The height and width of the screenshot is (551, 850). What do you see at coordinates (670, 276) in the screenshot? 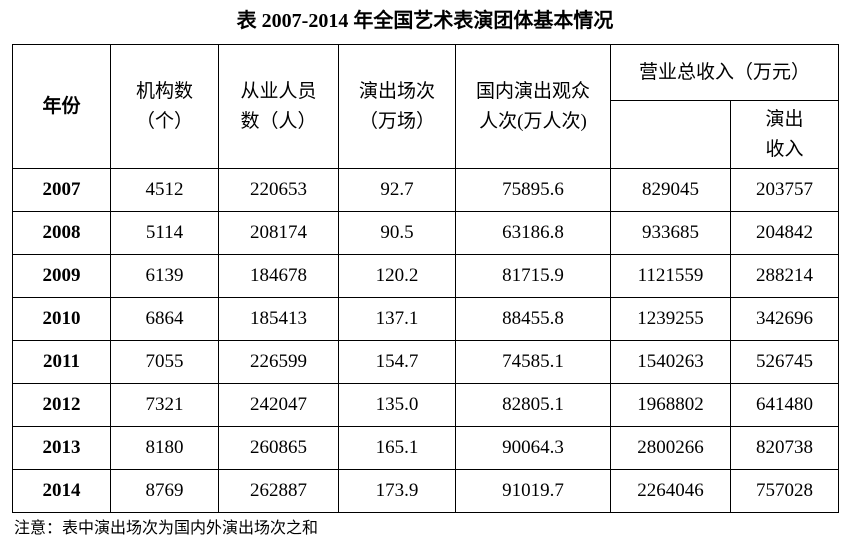
I see `value-cell: 1121559` at bounding box center [670, 276].